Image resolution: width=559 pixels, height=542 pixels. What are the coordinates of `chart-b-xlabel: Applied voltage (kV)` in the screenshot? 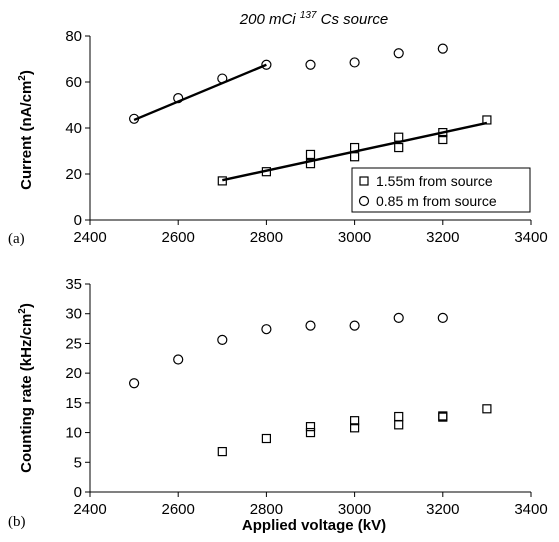 It's located at (314, 525).